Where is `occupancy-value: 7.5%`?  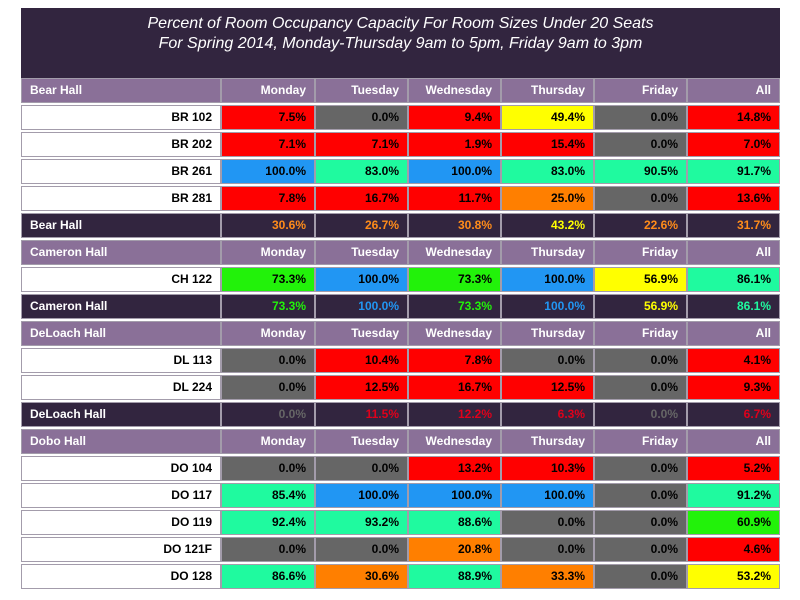 occupancy-value: 7.5% is located at coordinates (268, 117).